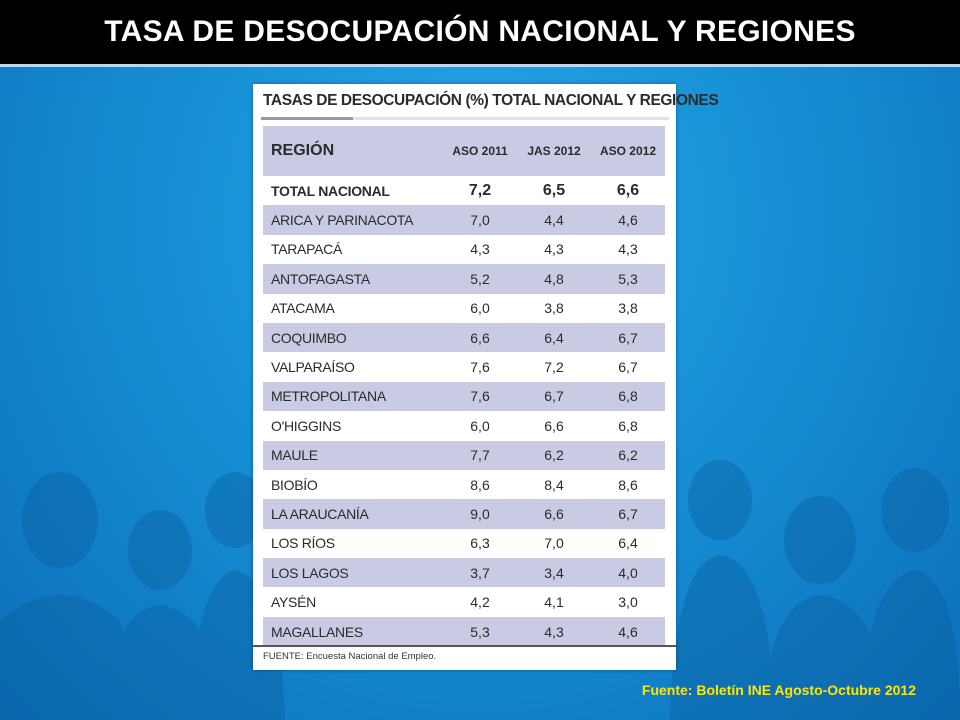  I want to click on region-cell: LA ARAUCANÍA, so click(353, 514).